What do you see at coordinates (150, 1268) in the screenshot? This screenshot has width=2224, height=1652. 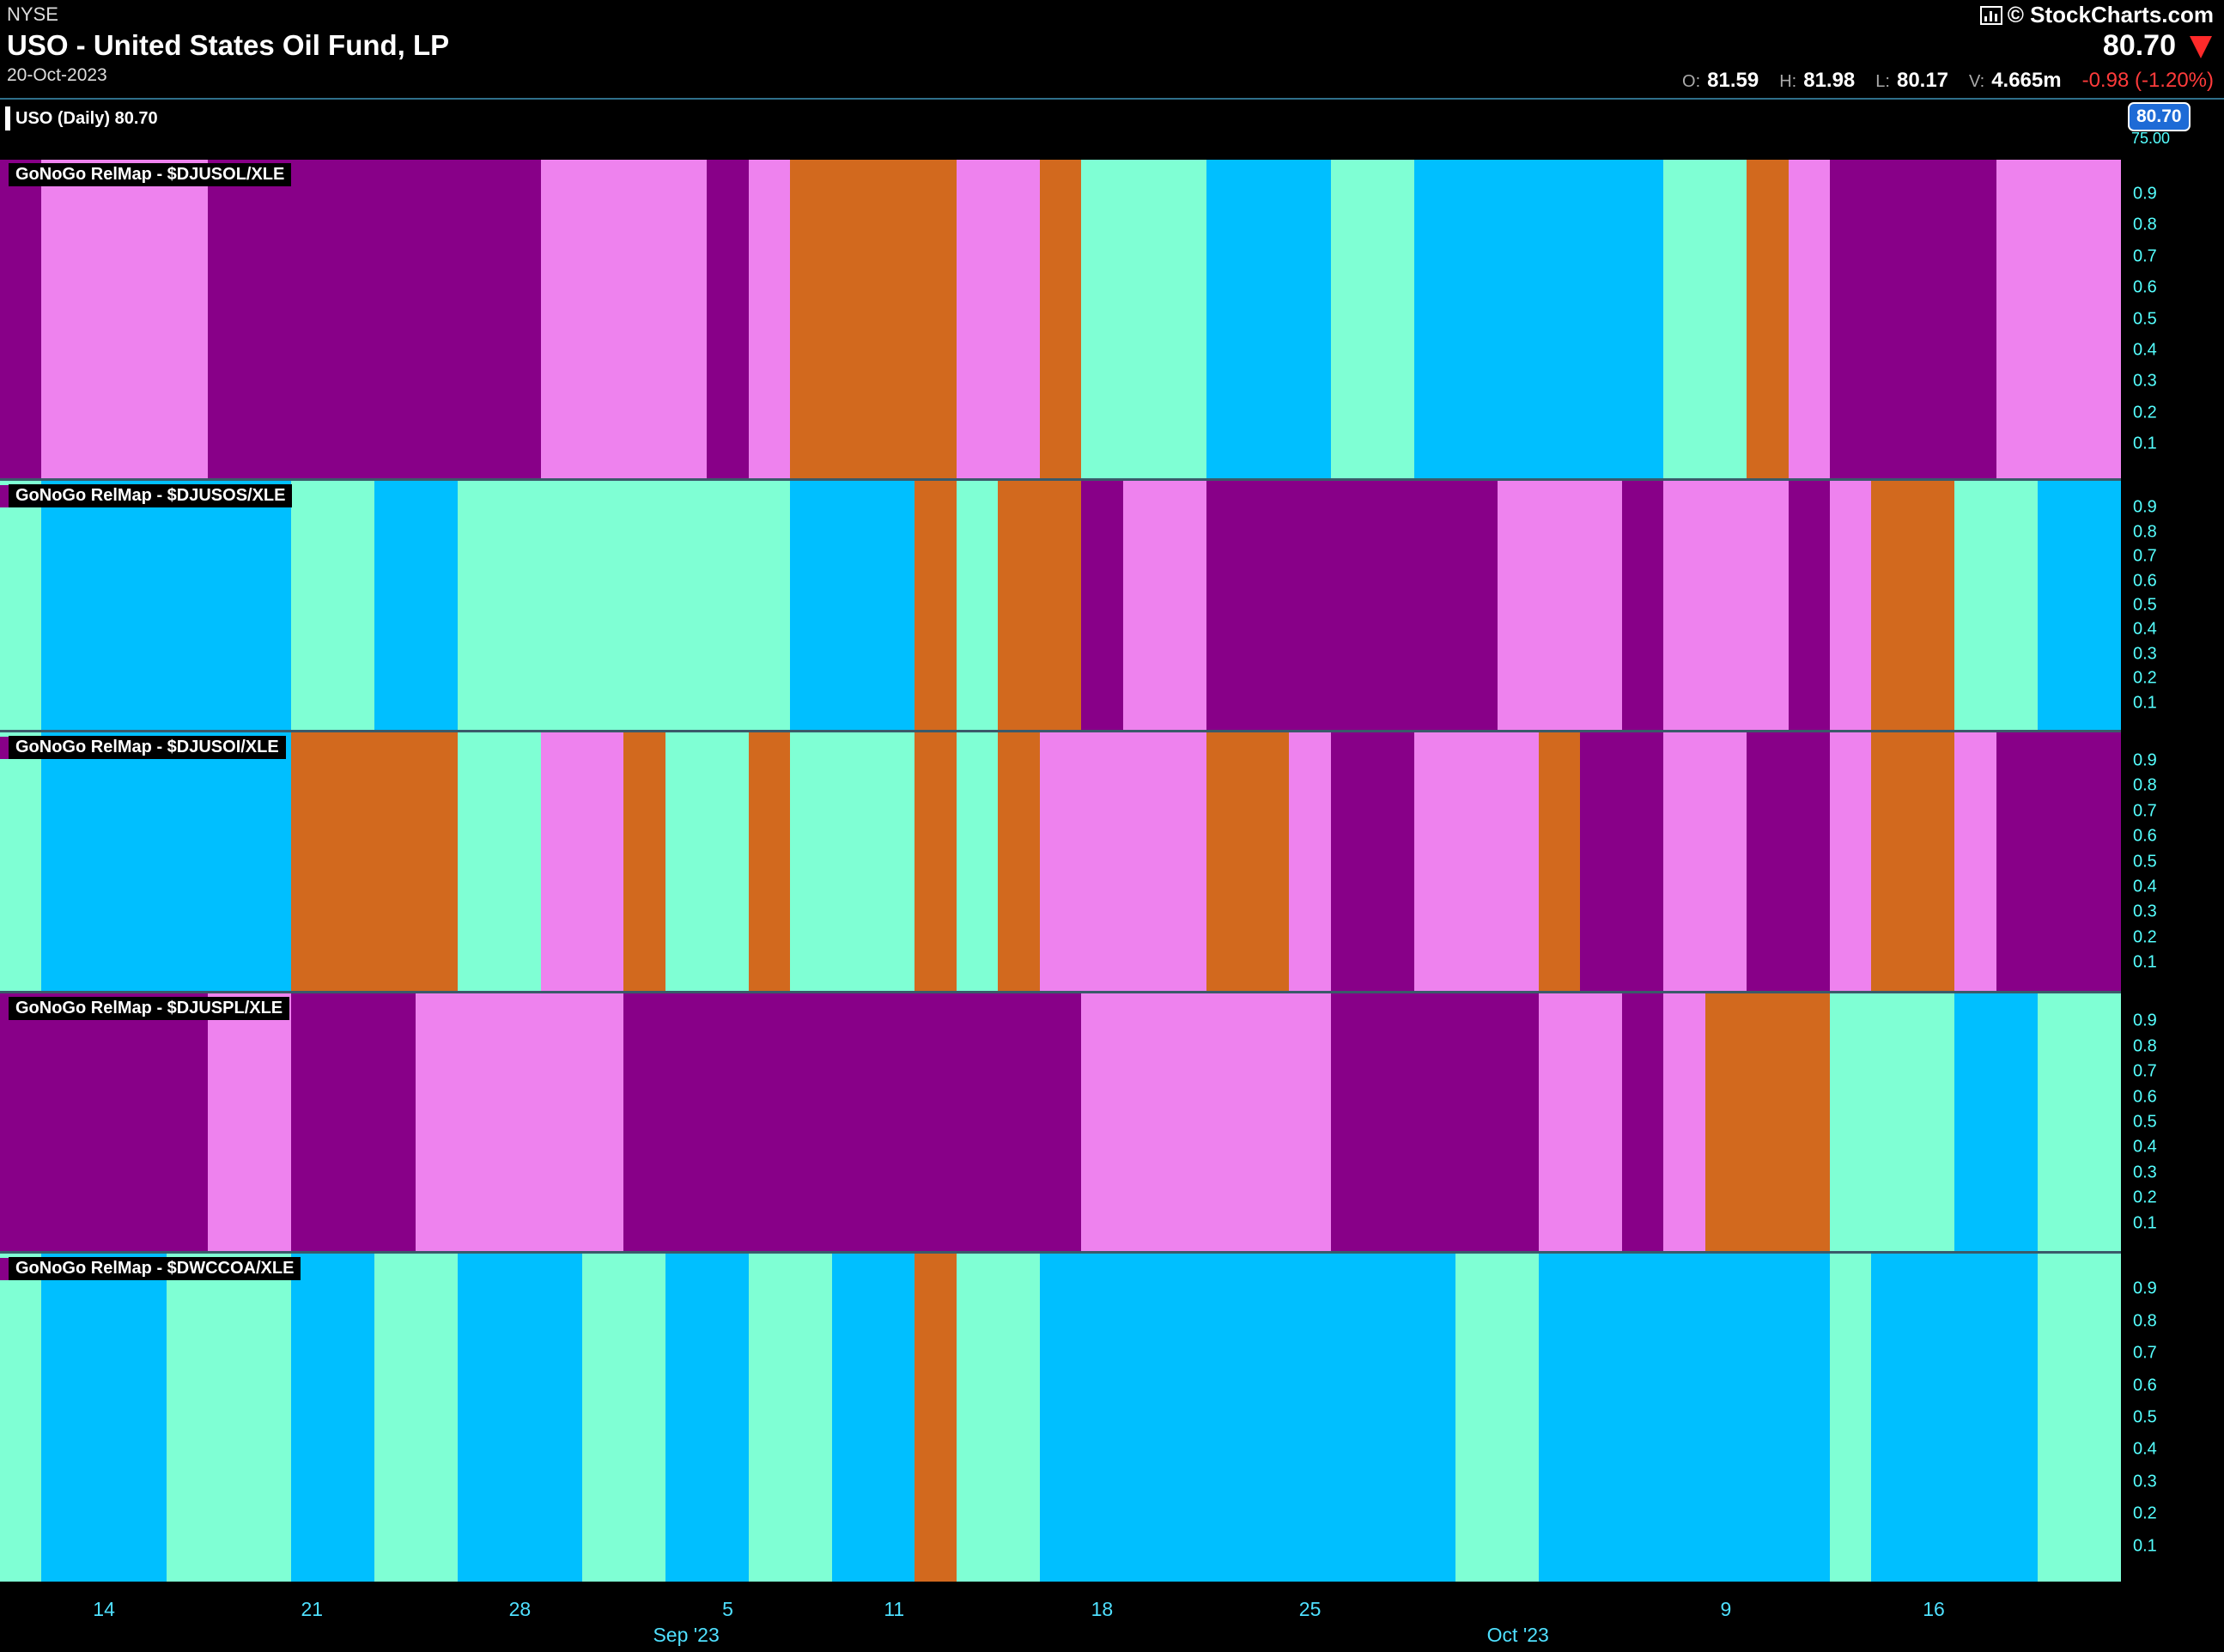 I see `panel-legend: GoNoGo RelMap - $DWCCOA/XLE` at bounding box center [150, 1268].